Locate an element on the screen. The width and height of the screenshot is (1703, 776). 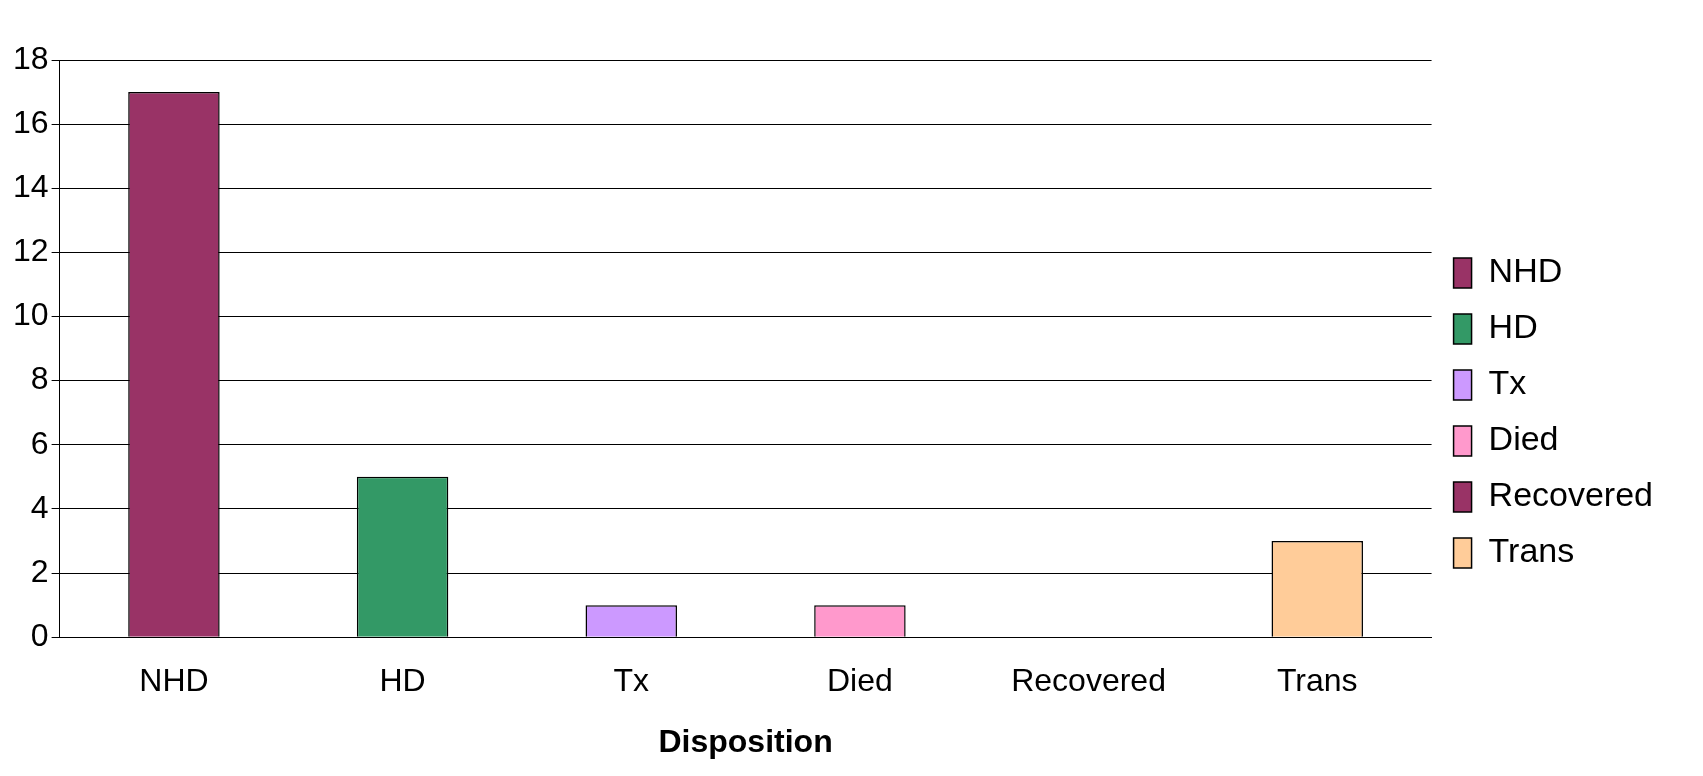
x-tick-label: Tx is located at coordinates (631, 680).